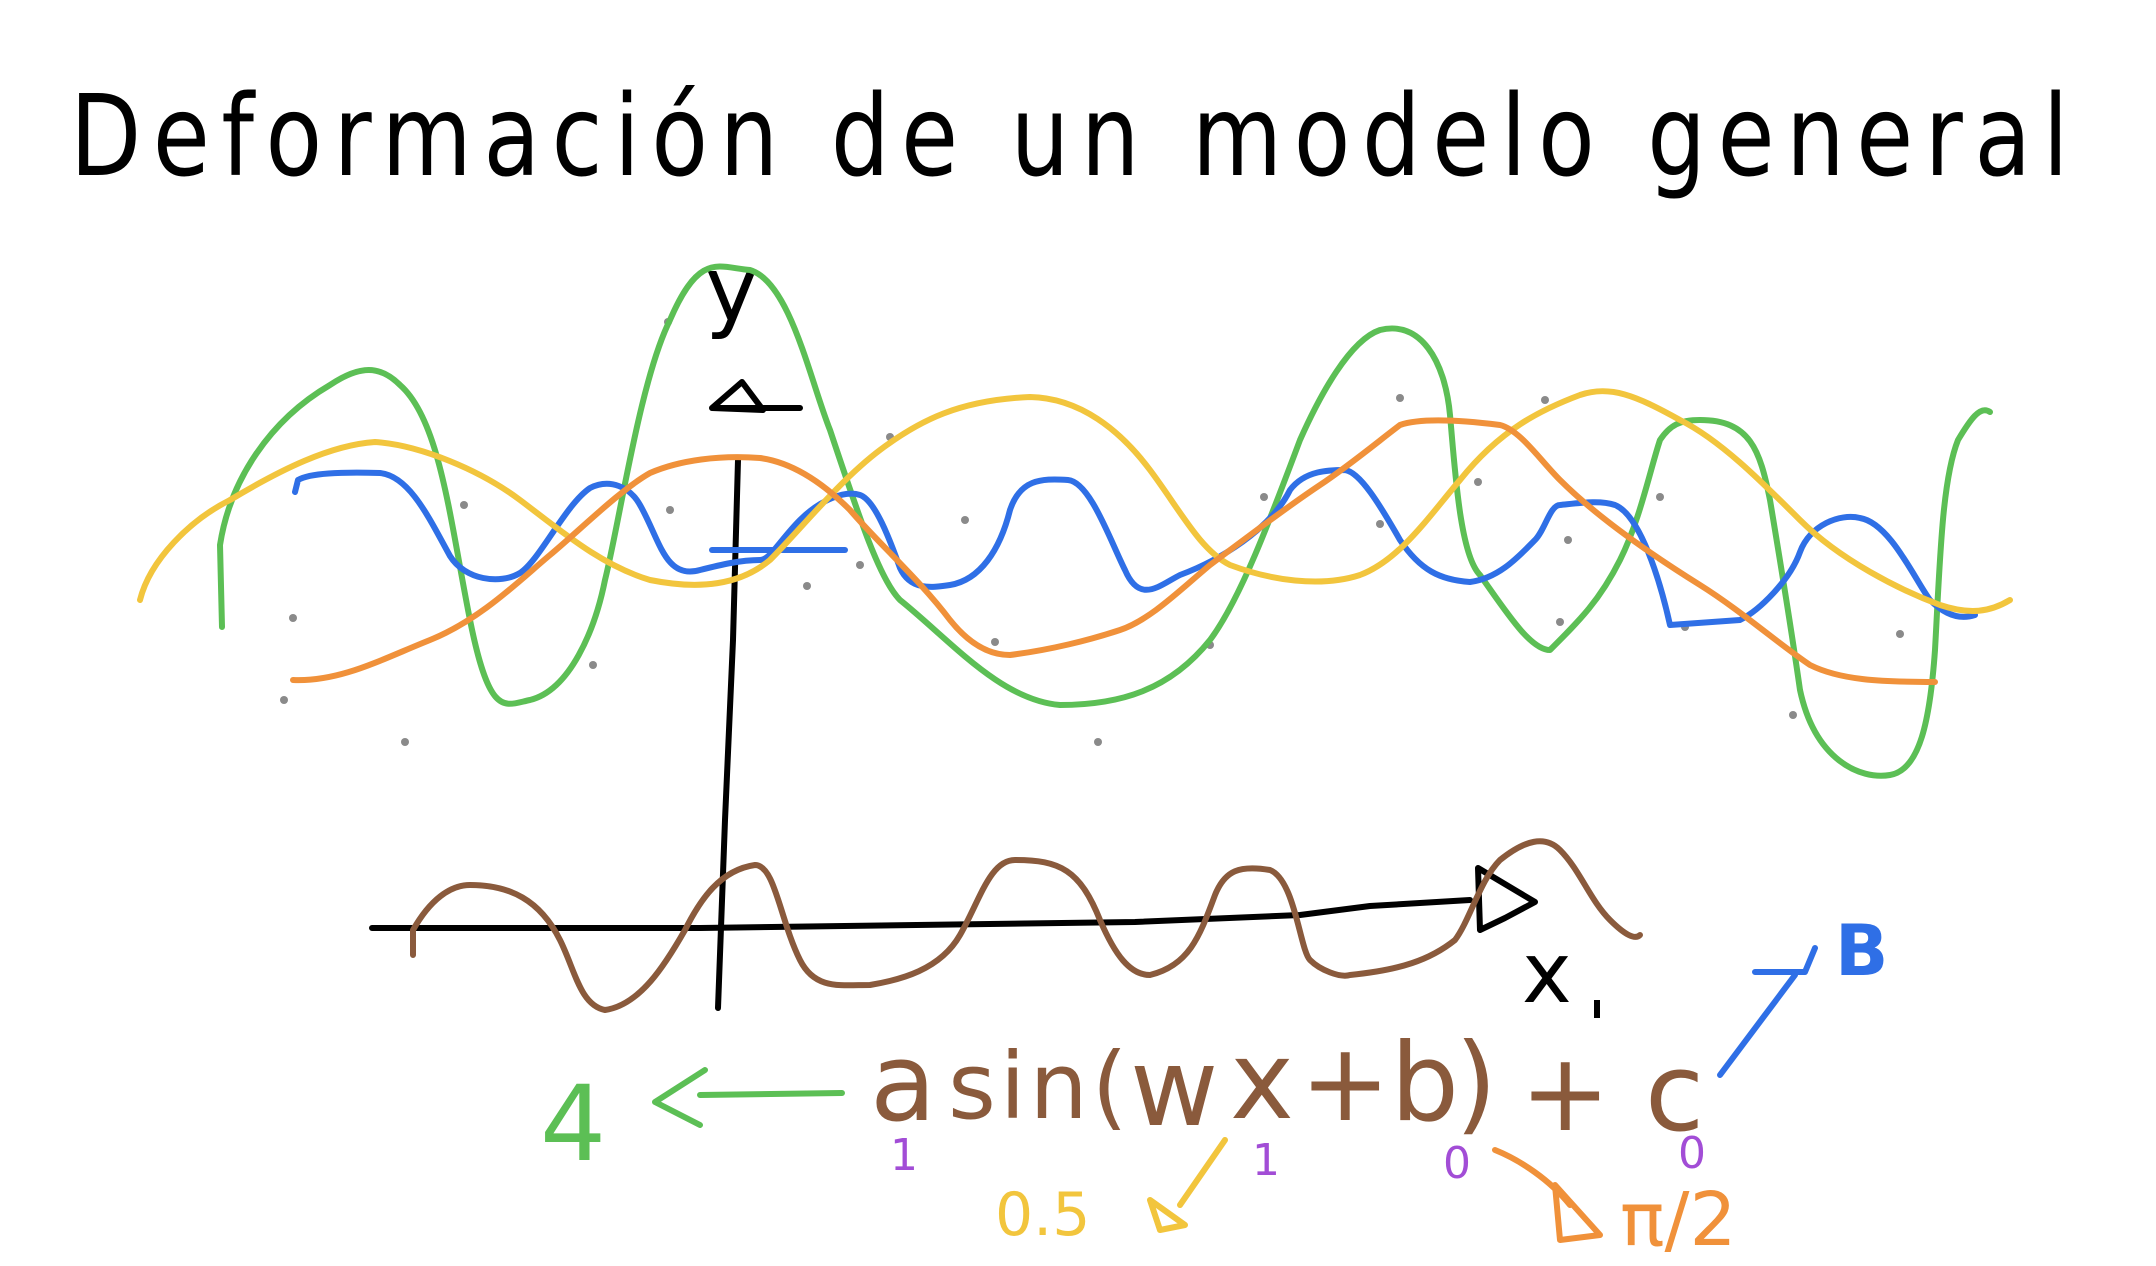  Describe the element at coordinates (756, 396) in the screenshot. I see `y-axis-arrow-head` at that location.